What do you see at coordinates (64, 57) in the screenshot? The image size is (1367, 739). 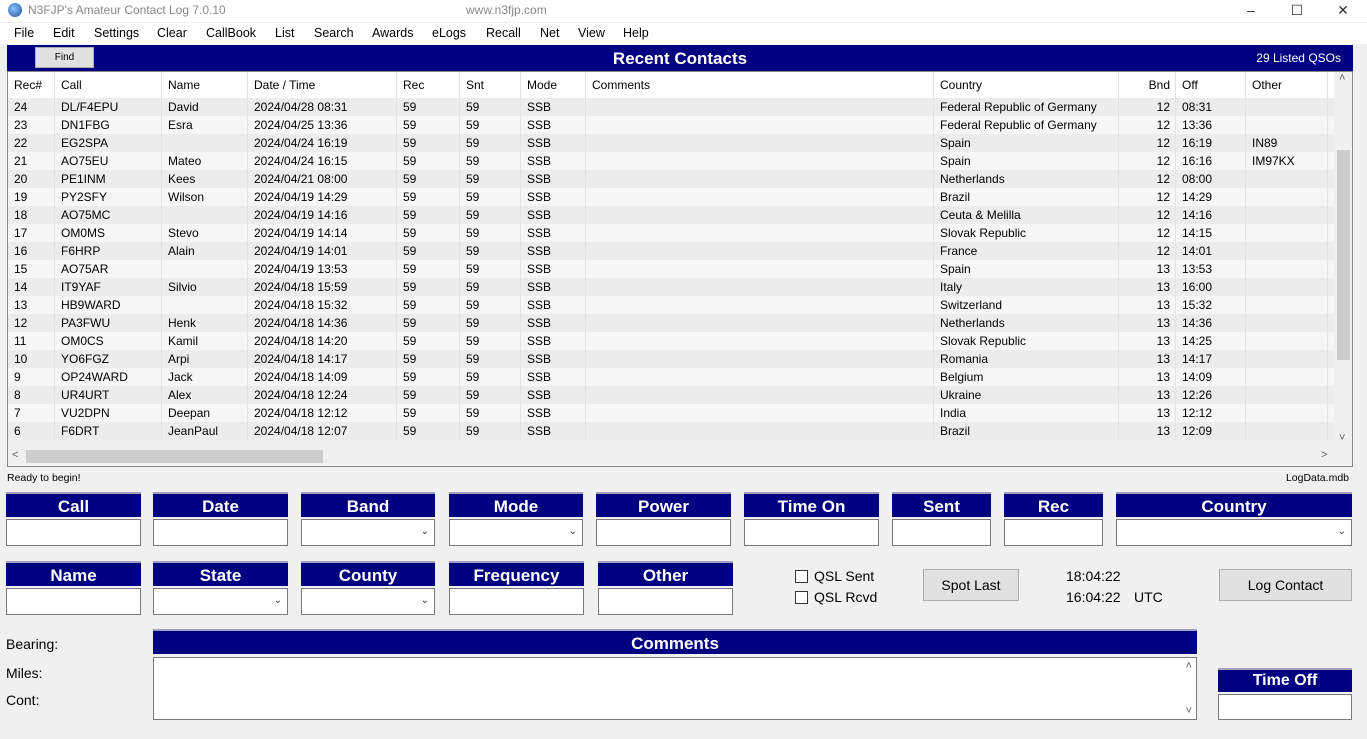 I see `find-button: Find` at bounding box center [64, 57].